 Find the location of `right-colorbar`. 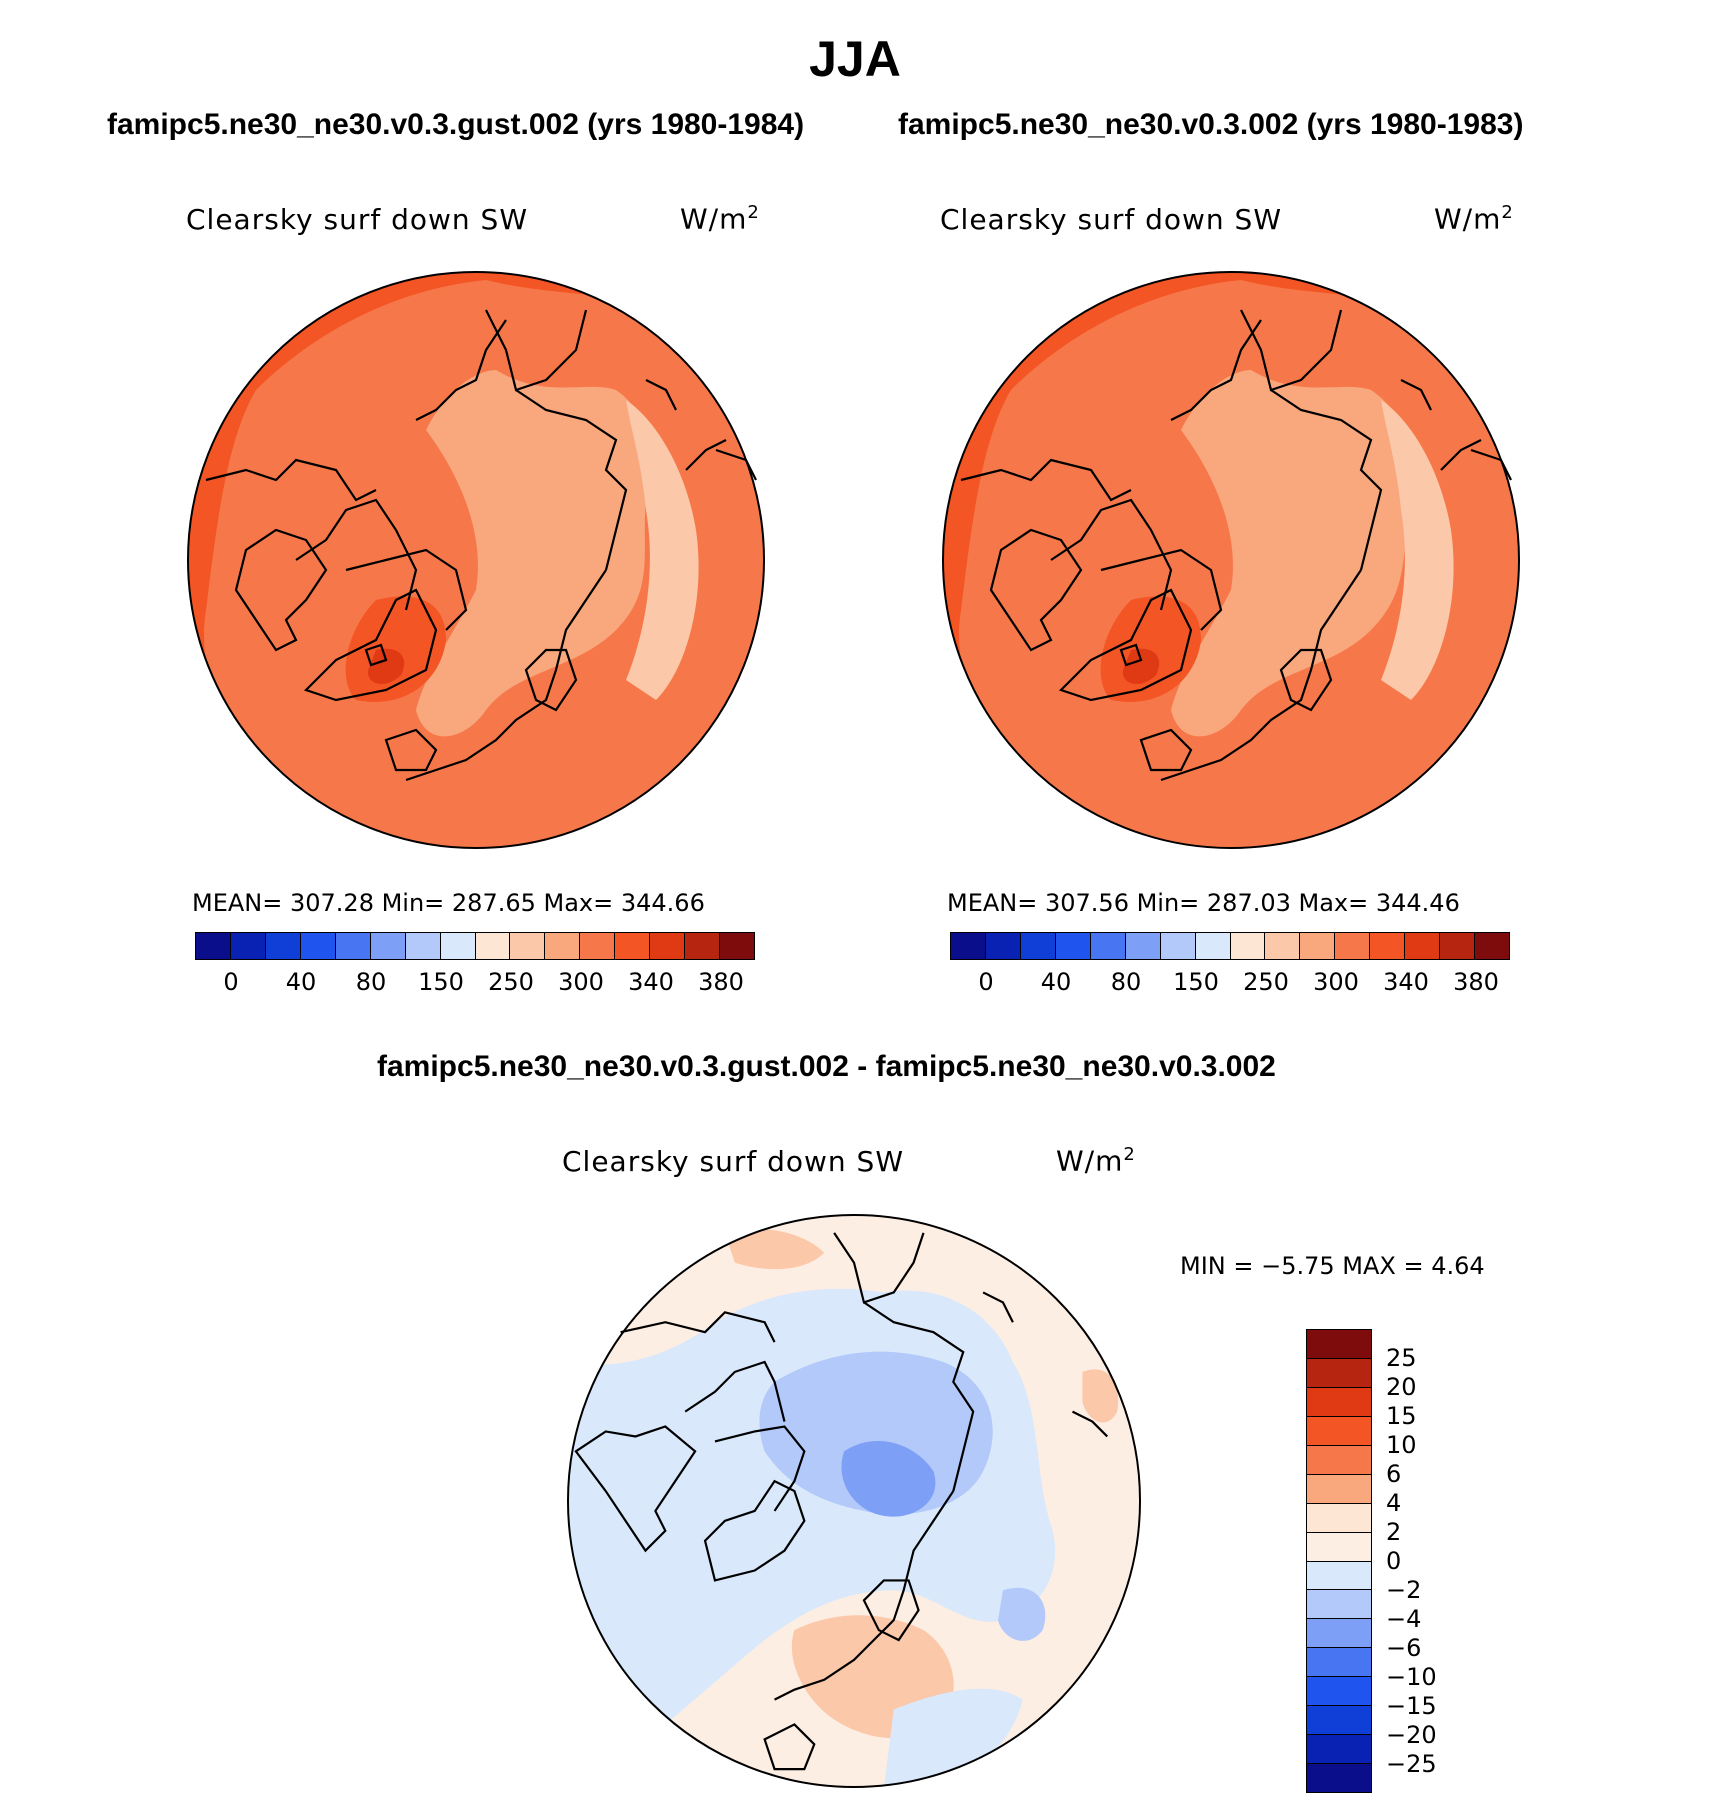

right-colorbar is located at coordinates (1230, 946).